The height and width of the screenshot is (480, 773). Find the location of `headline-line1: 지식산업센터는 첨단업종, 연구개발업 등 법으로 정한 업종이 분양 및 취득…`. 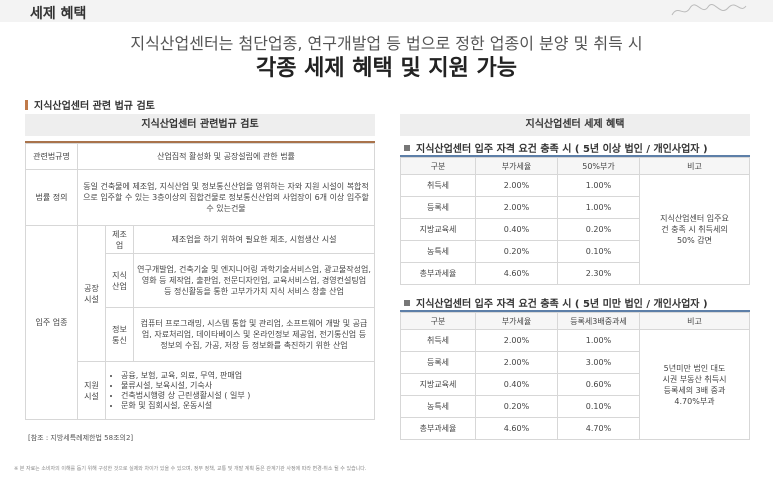

headline-line1: 지식산업센터는 첨단업종, 연구개발업 등 법으로 정한 업종이 분양 및 취득… is located at coordinates (386, 43).